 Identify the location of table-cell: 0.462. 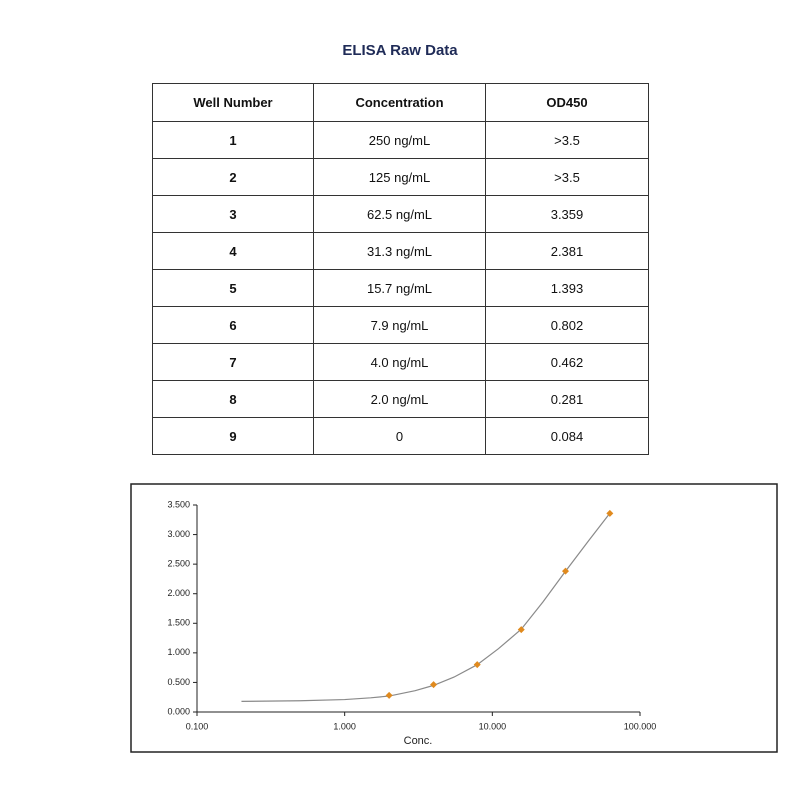
(567, 362).